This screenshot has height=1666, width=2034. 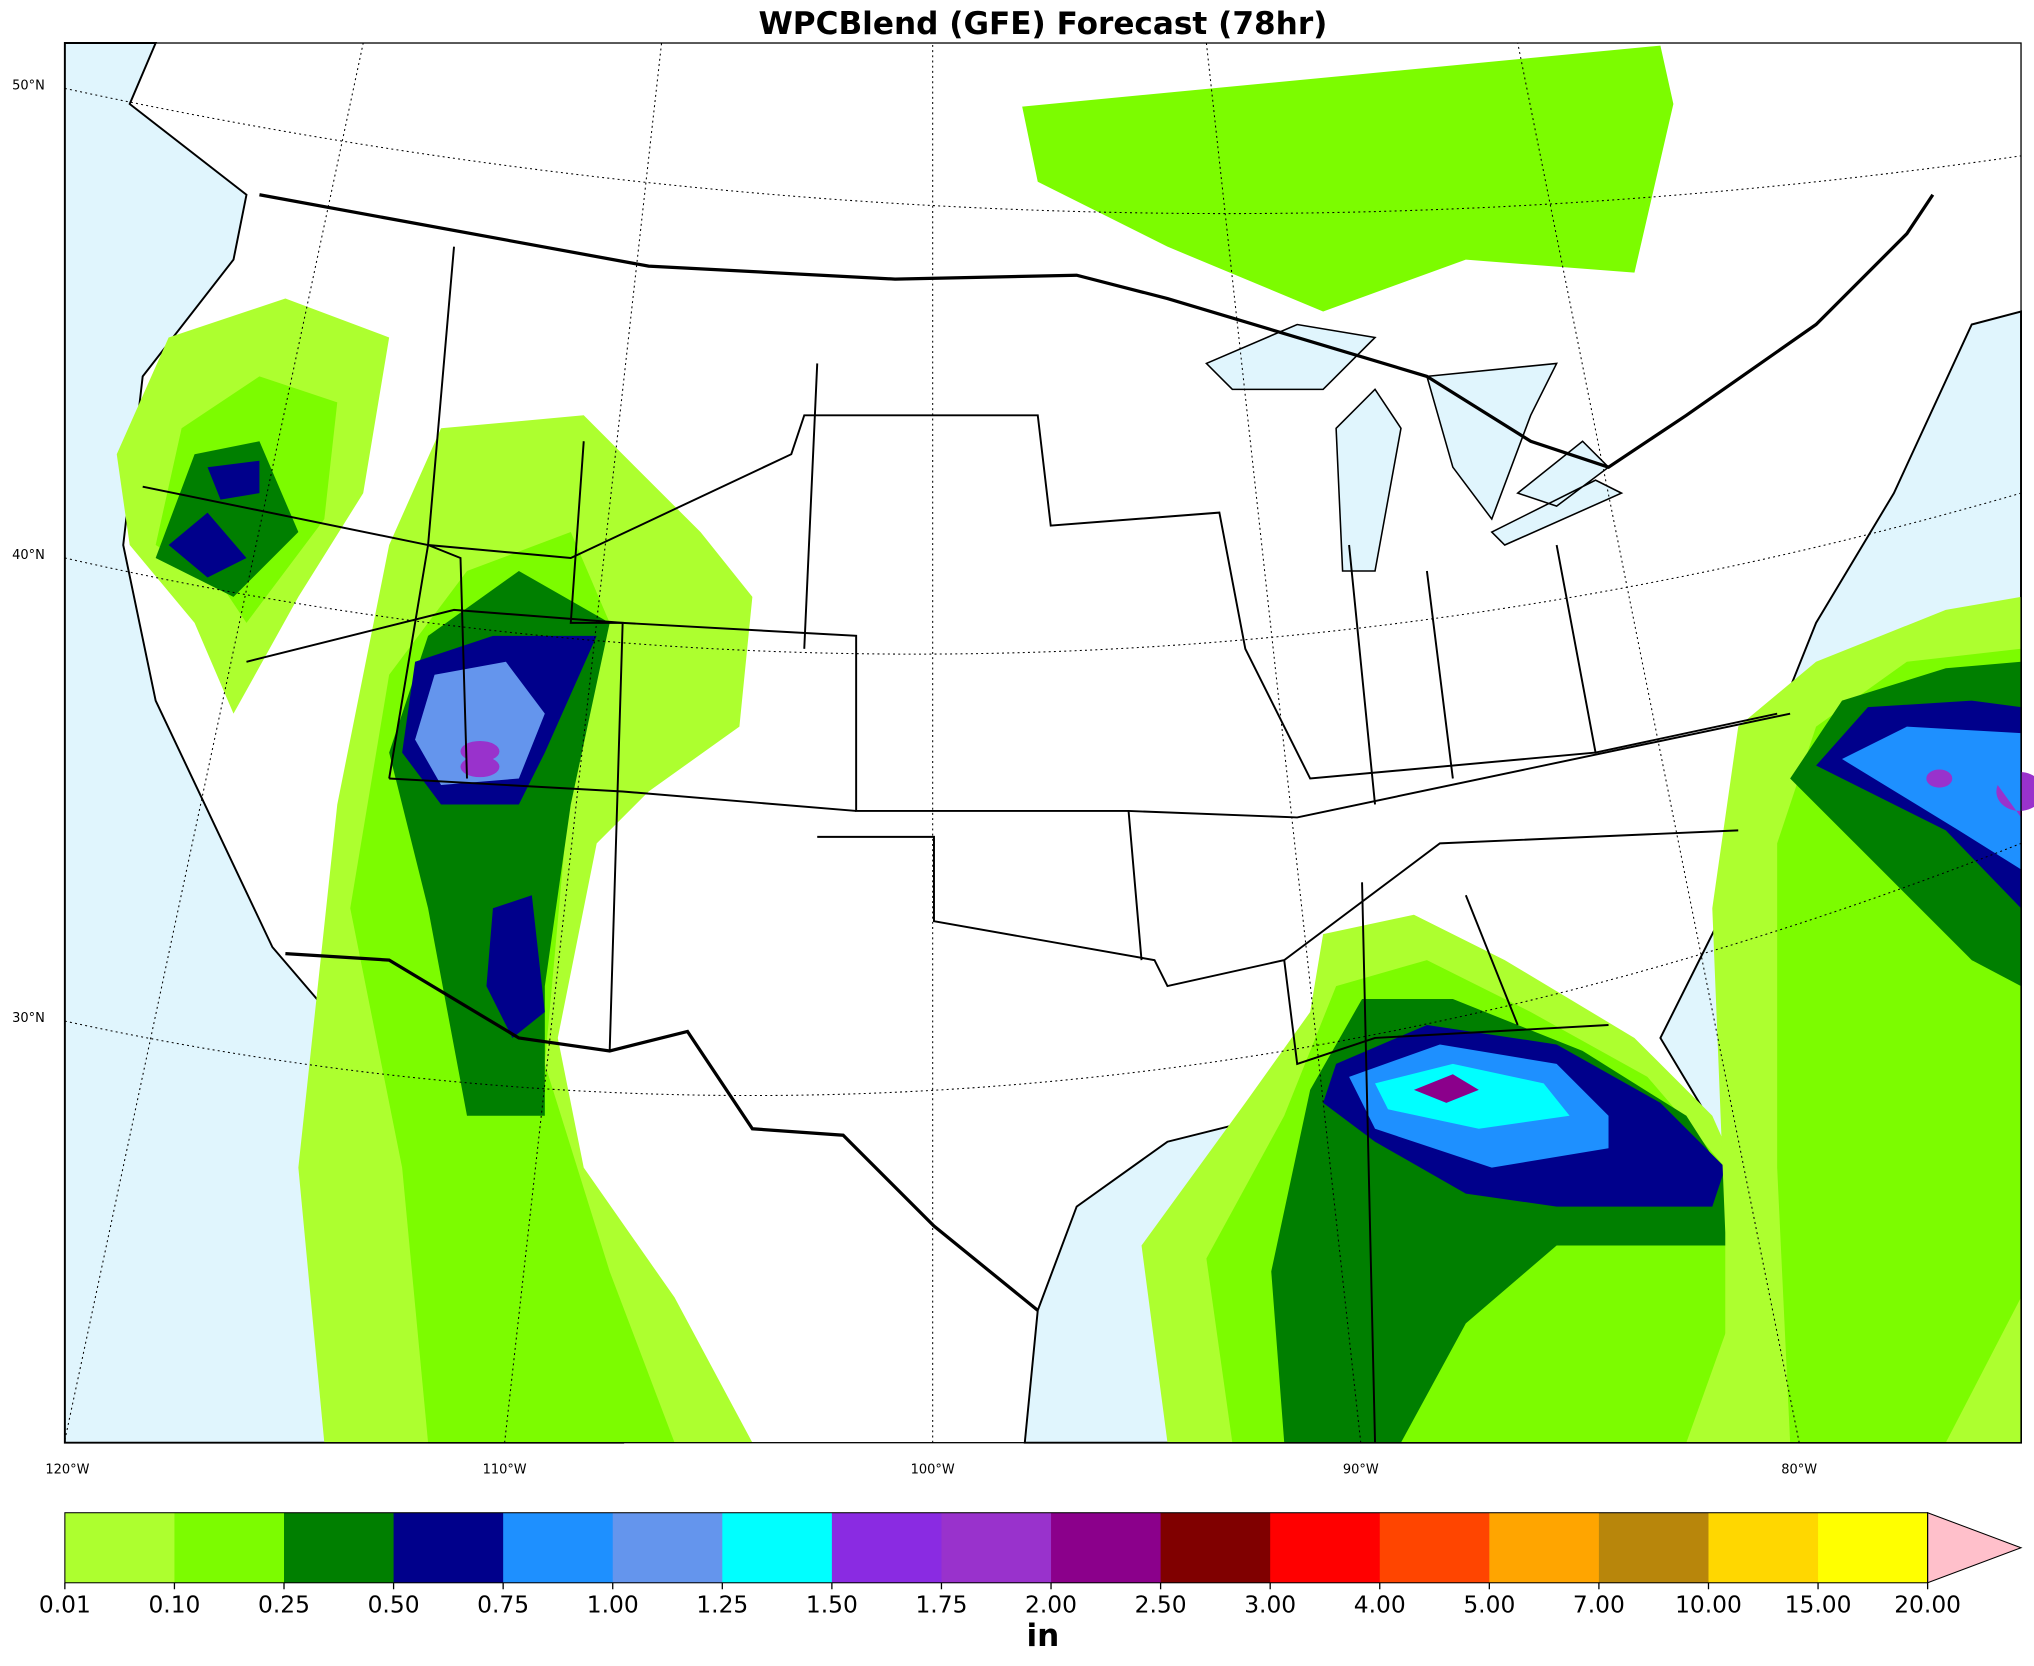 I want to click on great-lakes, so click(x=1414, y=447).